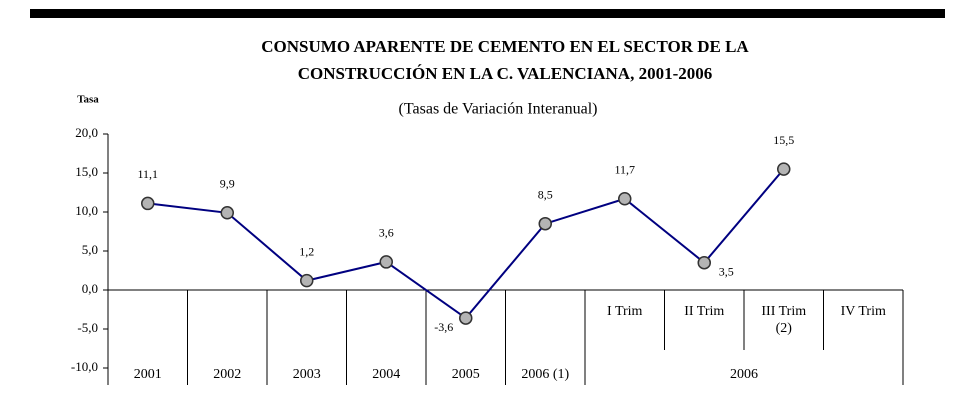  I want to click on y-tick-label: 5,0, so click(90, 249).